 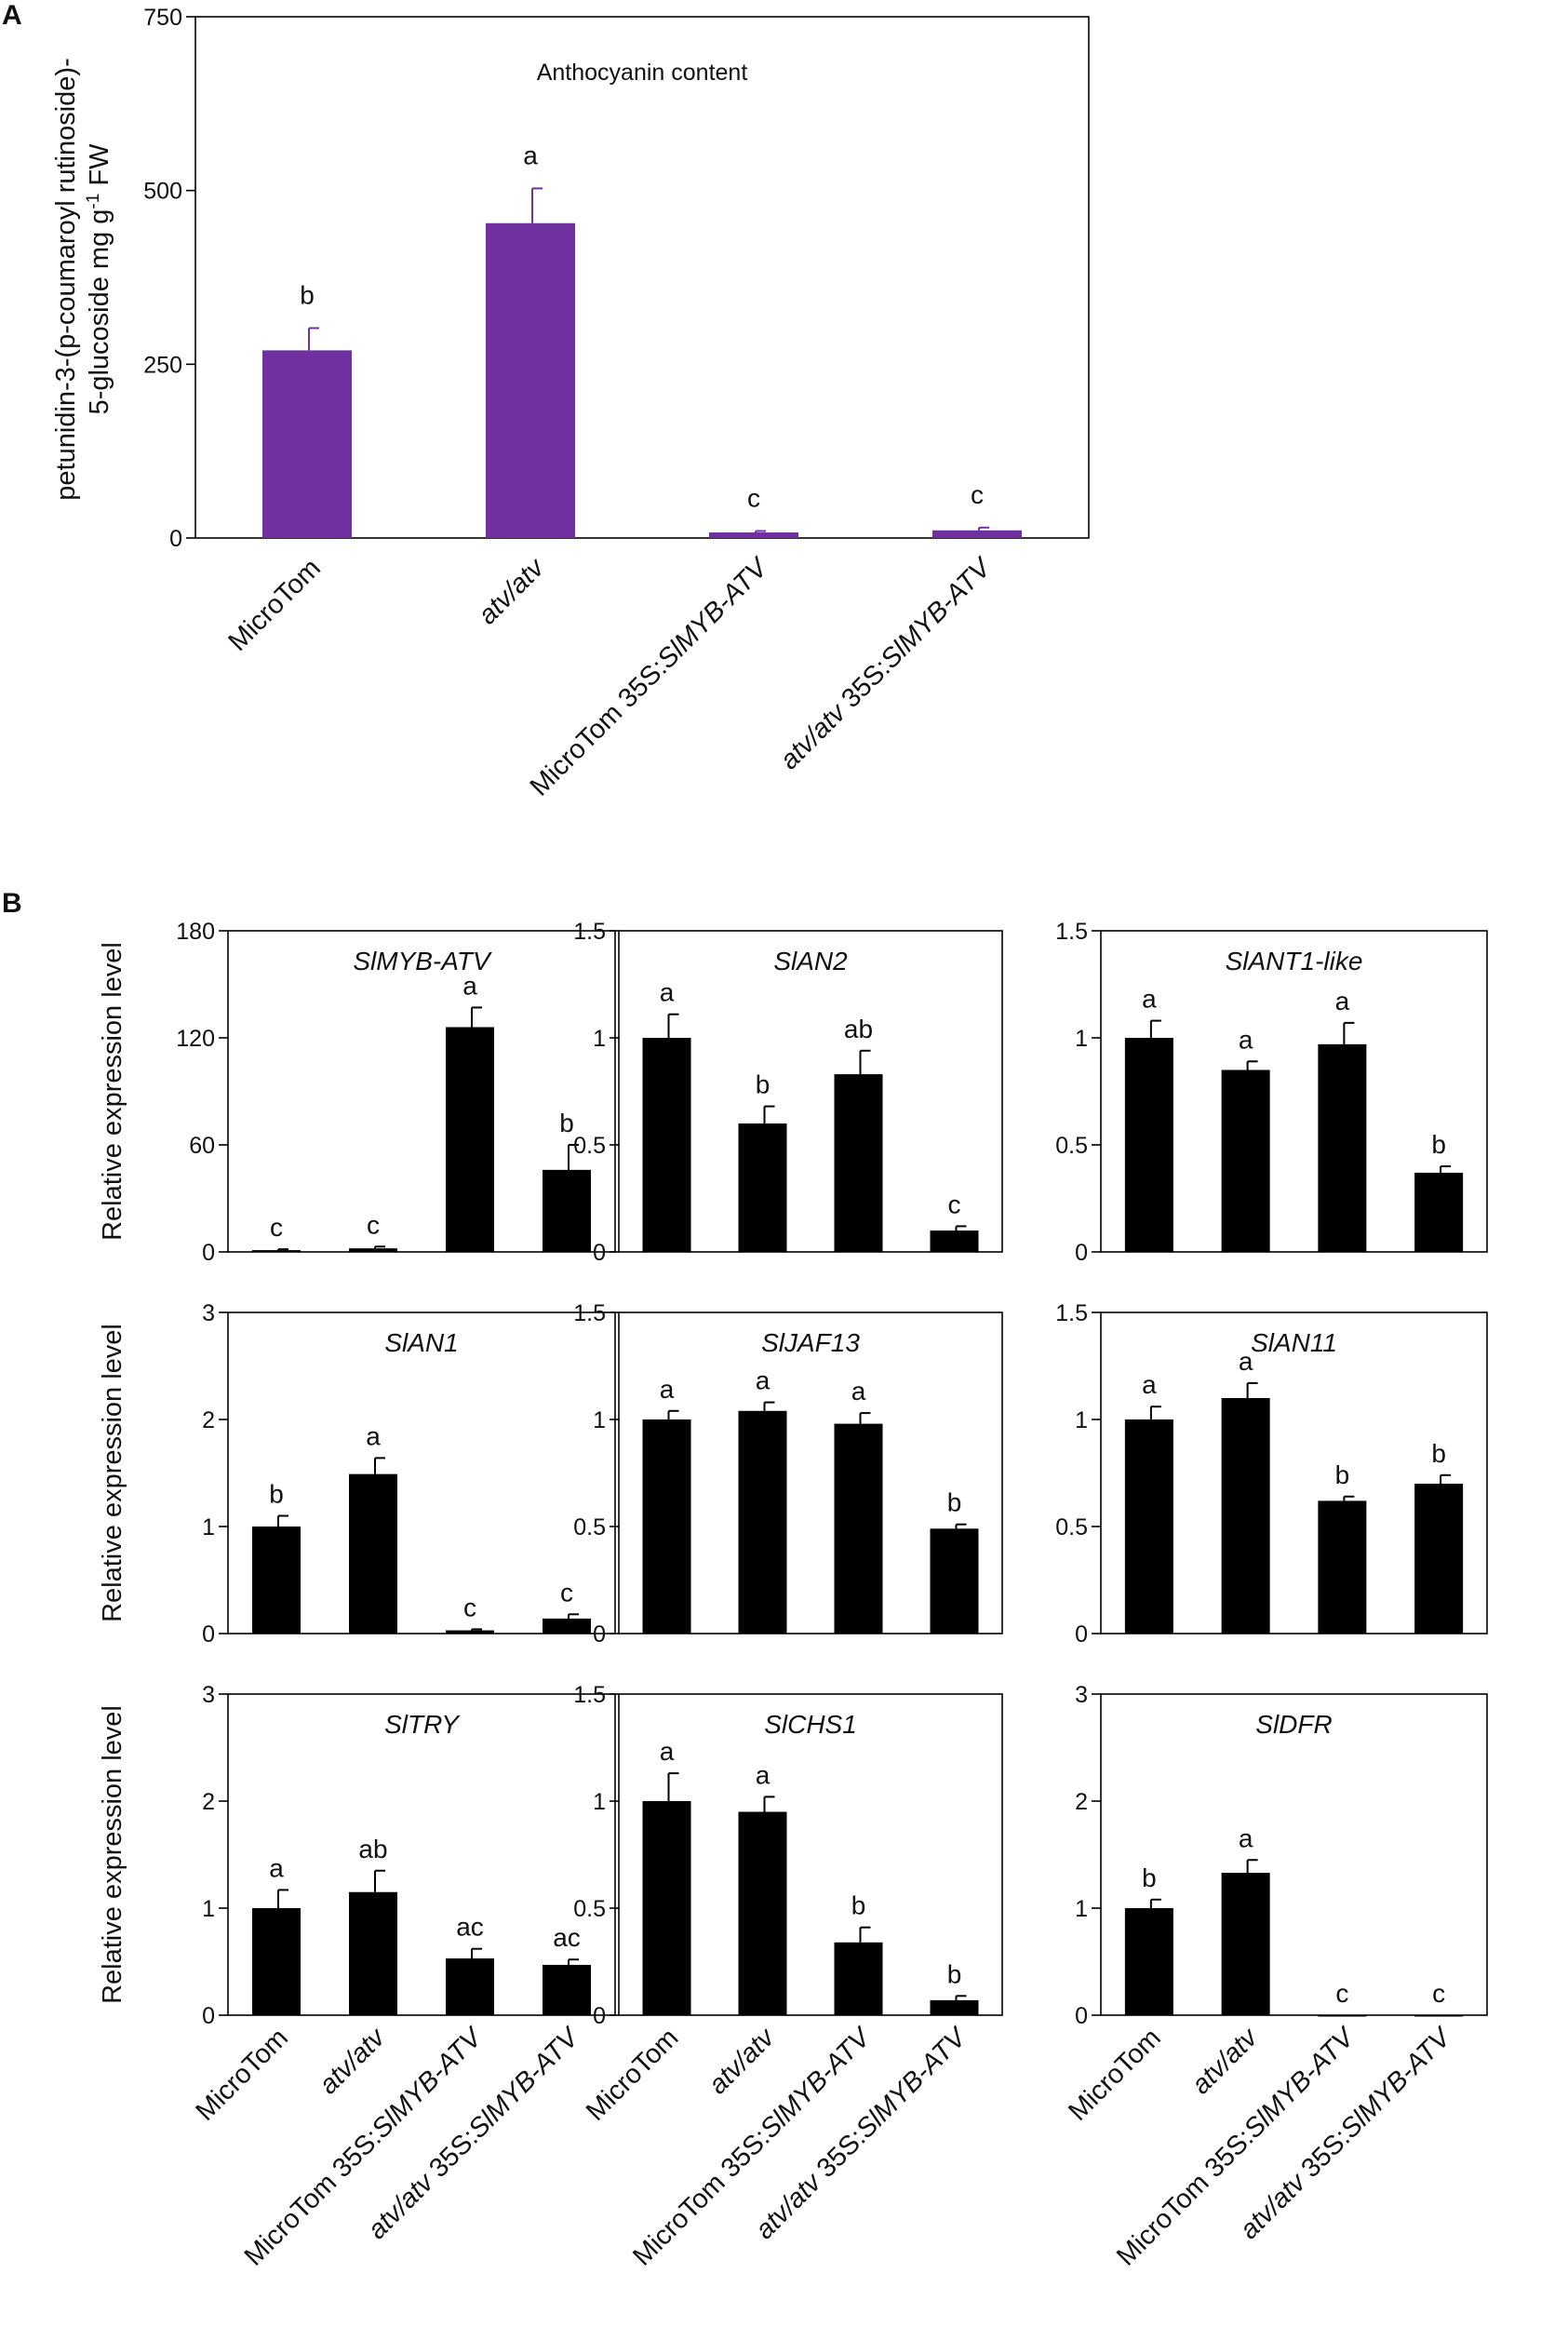 I want to click on y-tick-label: 250, so click(x=162, y=365).